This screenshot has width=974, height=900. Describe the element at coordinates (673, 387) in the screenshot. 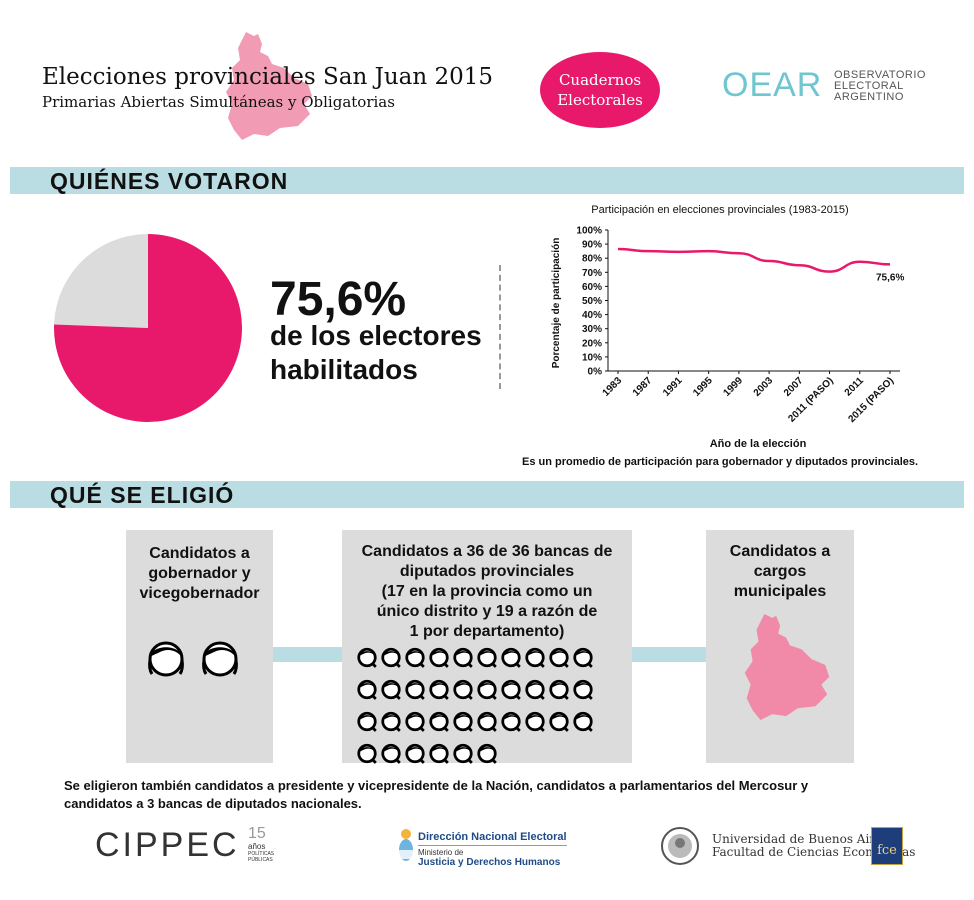

I see `chart-x-tick-label: 1991` at that location.